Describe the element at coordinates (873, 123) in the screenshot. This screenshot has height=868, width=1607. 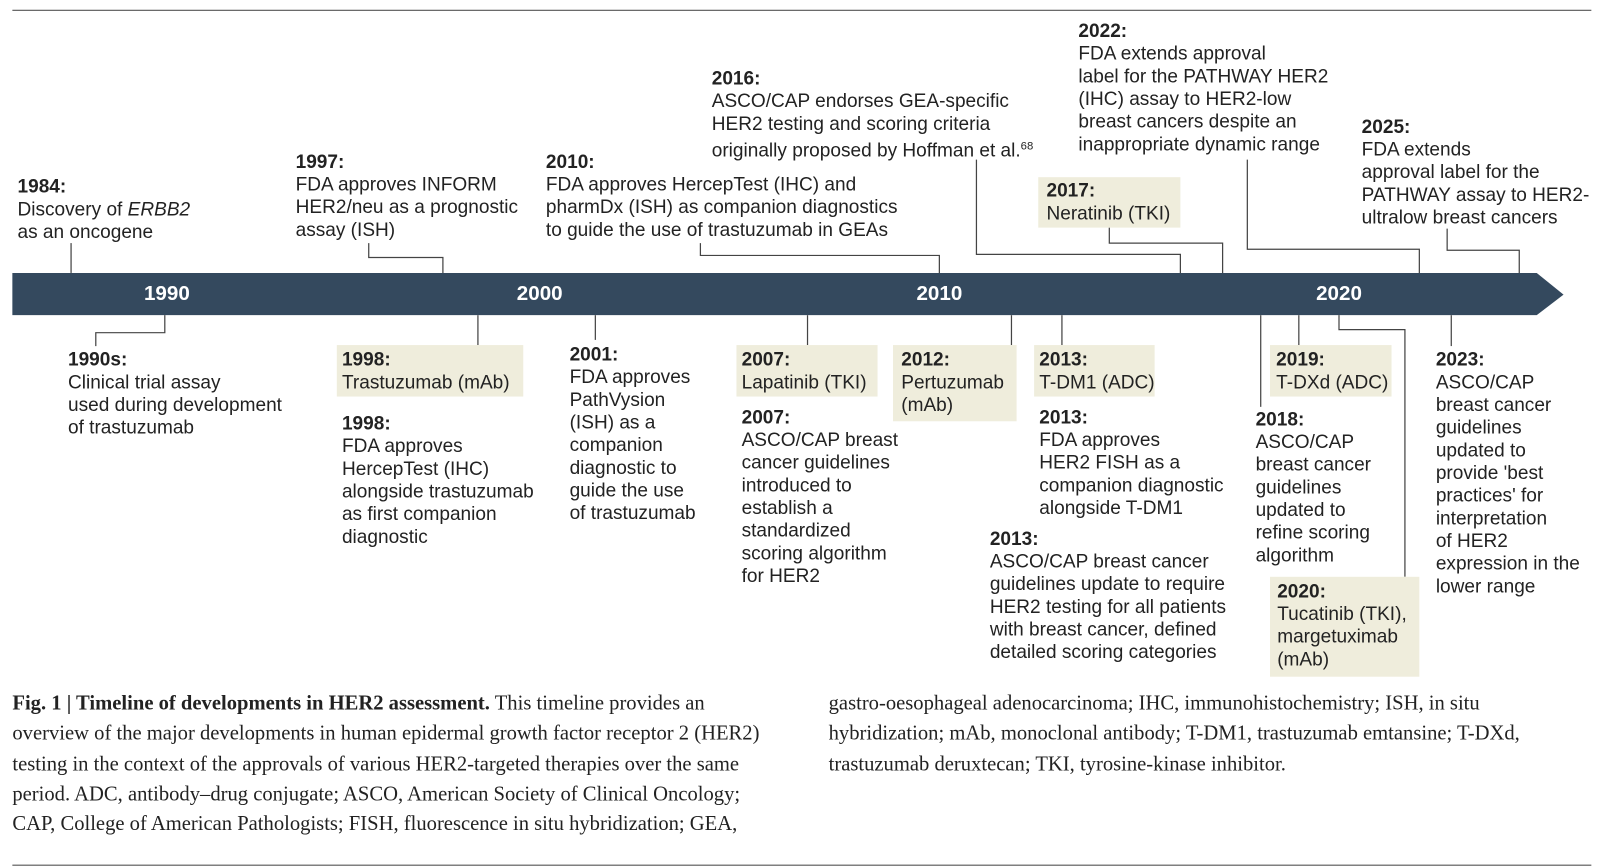
I see `event-line: HER2 testing and scoring criteria` at that location.